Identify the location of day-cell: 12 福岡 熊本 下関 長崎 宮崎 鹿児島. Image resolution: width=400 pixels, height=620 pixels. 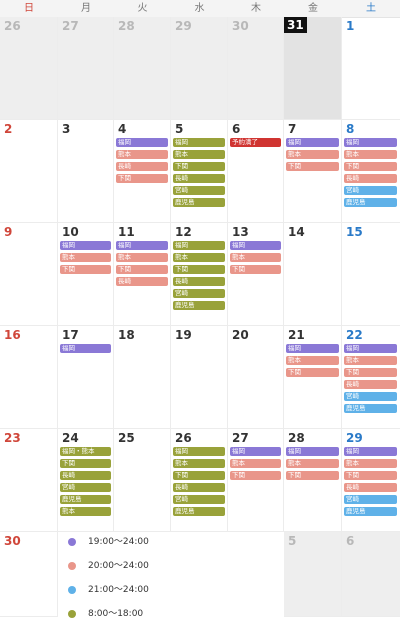
(199, 274).